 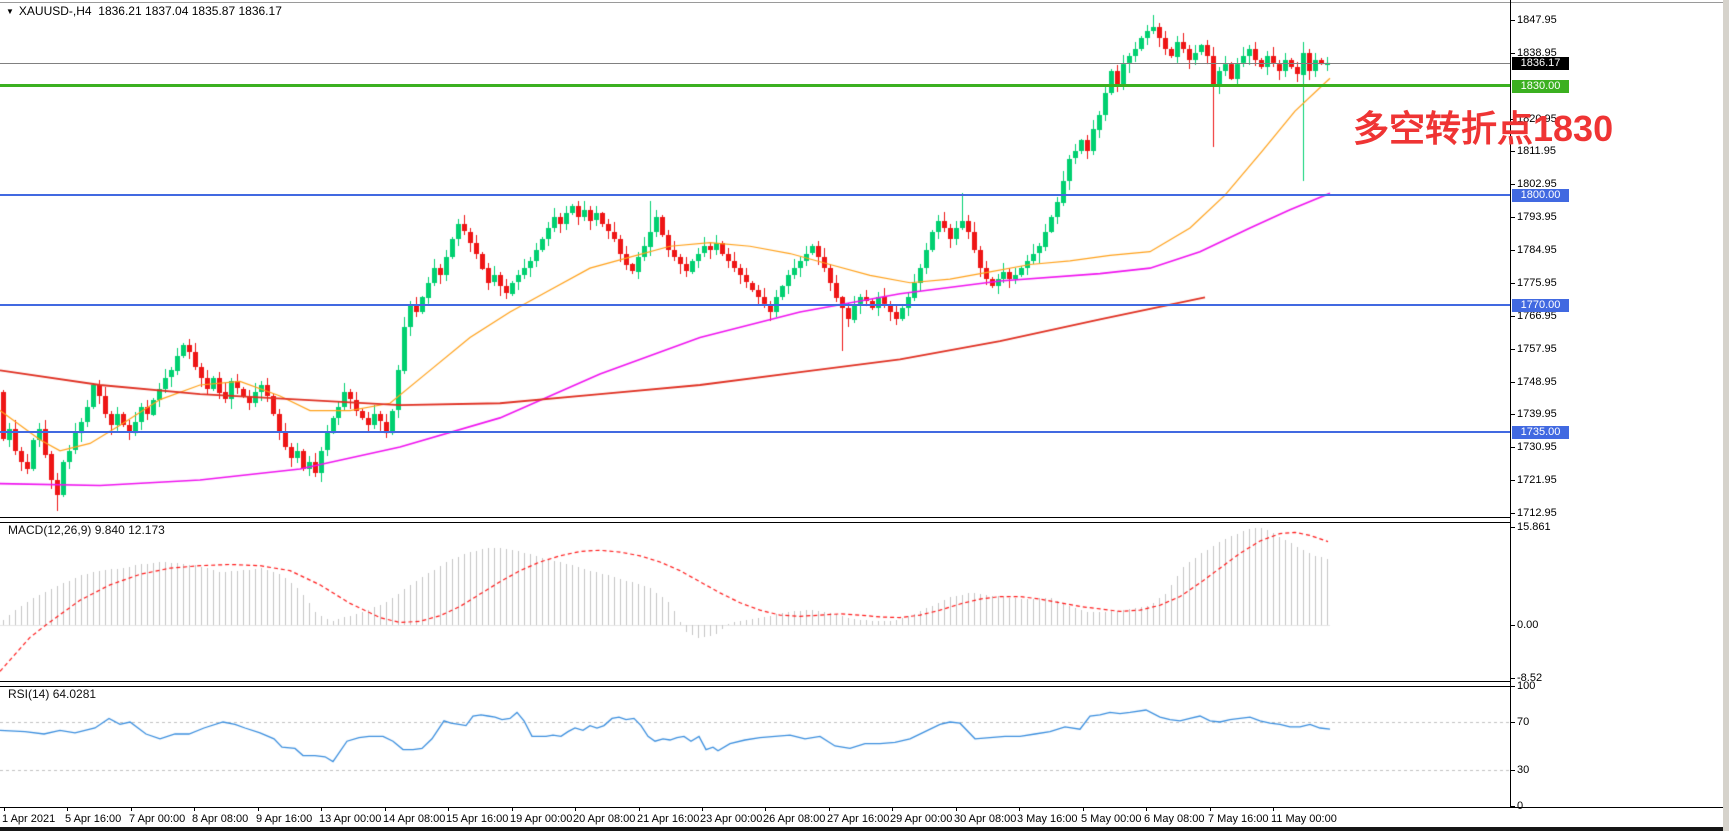 What do you see at coordinates (1540, 432) in the screenshot?
I see `price-badge-1735.00: 1735.00` at bounding box center [1540, 432].